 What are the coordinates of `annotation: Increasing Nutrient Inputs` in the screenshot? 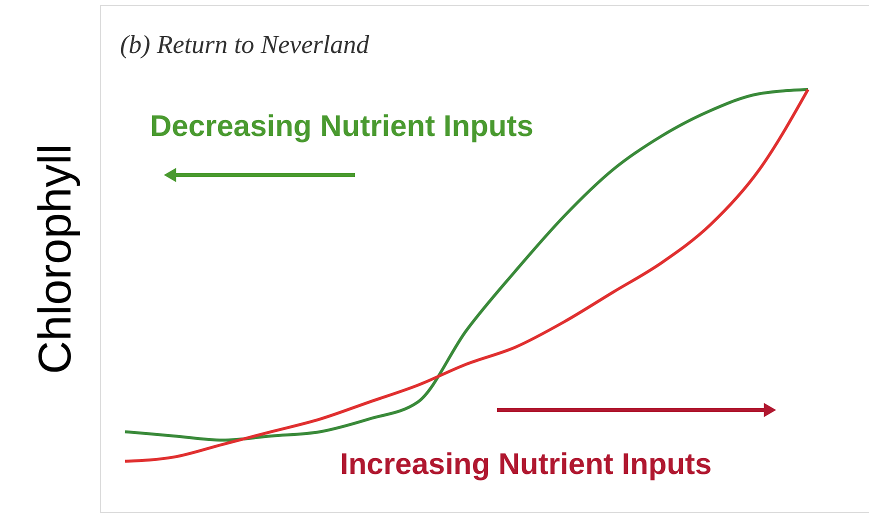 It's located at (526, 464).